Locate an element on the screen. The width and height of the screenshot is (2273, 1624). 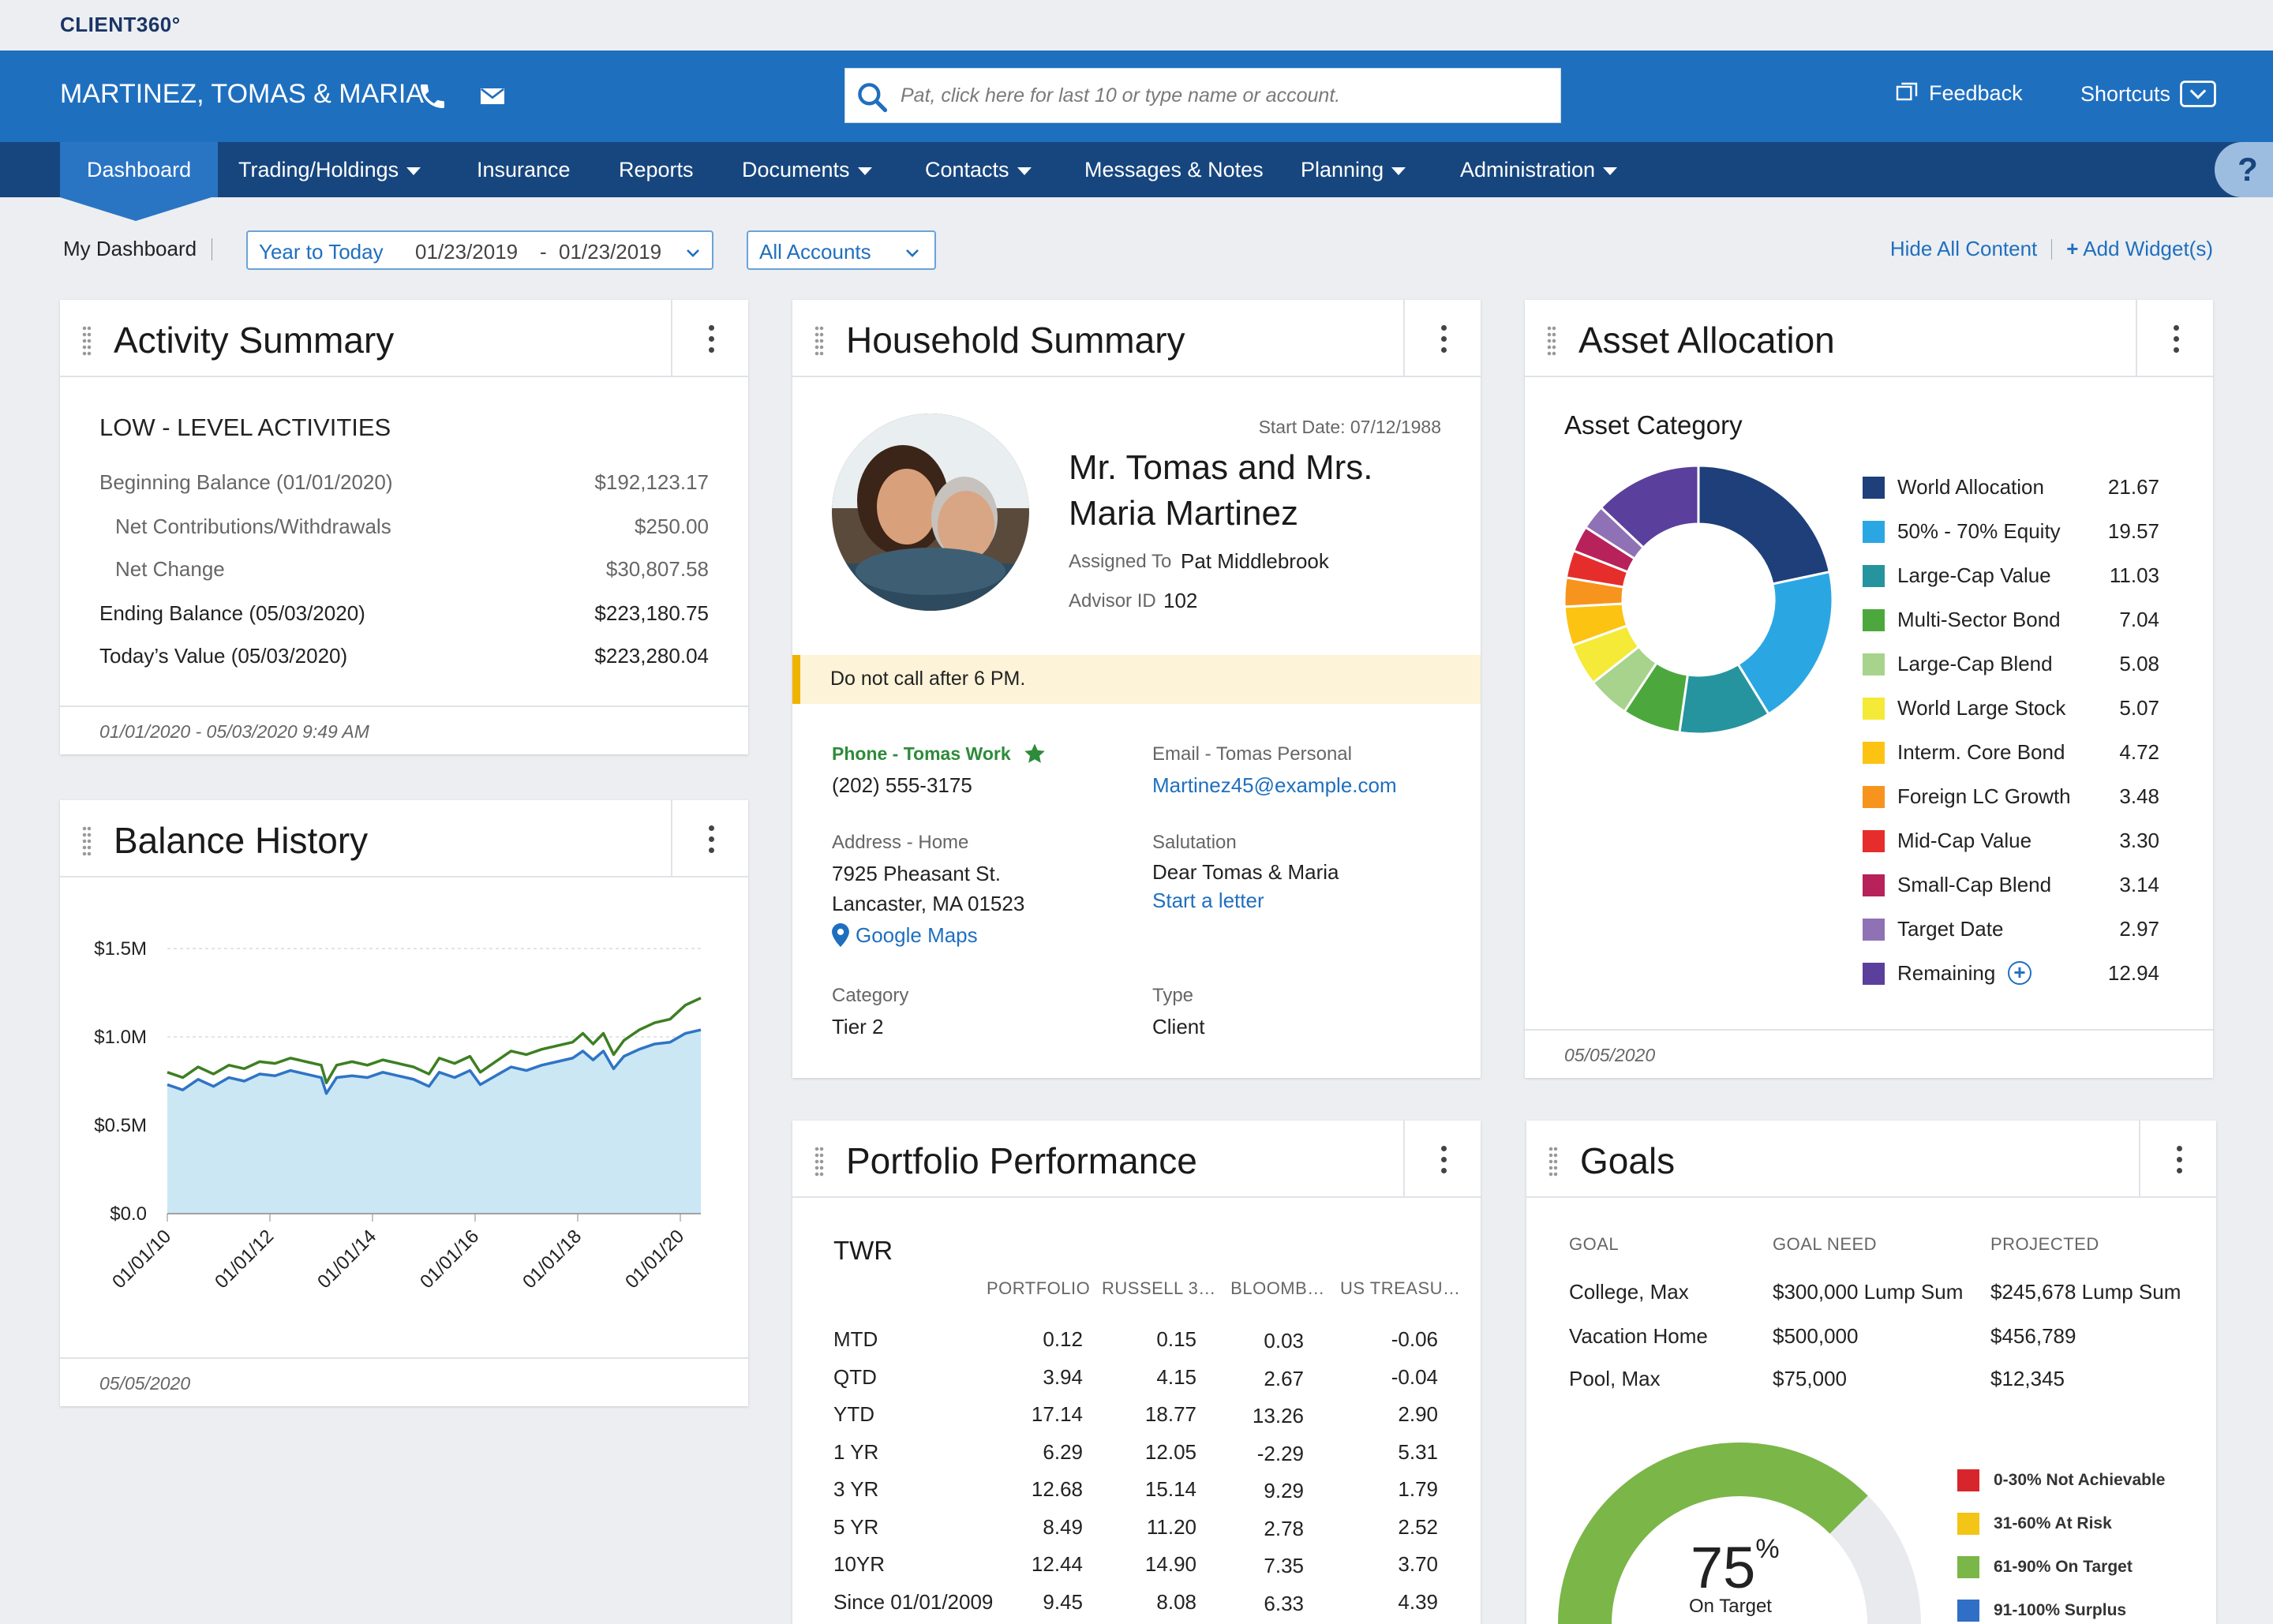
legend-label: Large-Cap Blend is located at coordinates (1975, 663).